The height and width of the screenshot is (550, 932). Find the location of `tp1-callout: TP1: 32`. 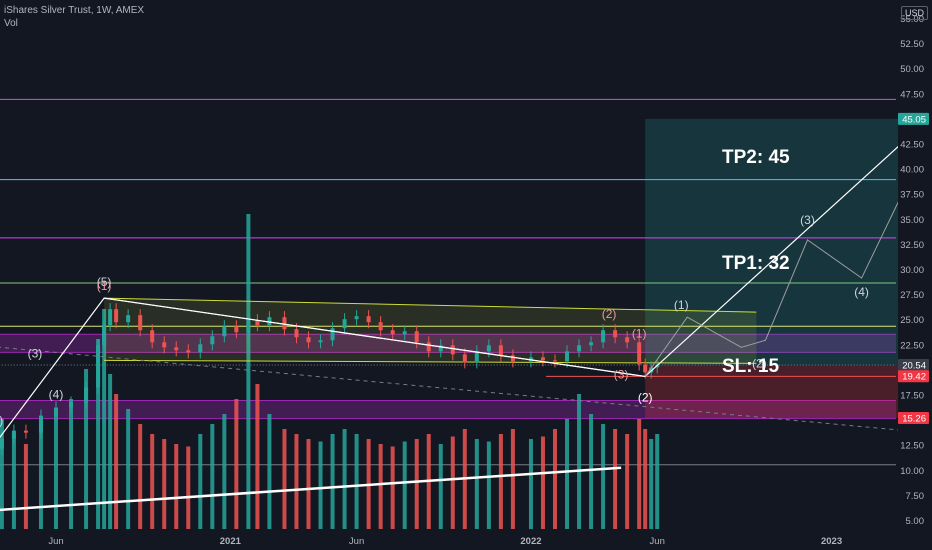

tp1-callout: TP1: 32 is located at coordinates (756, 263).